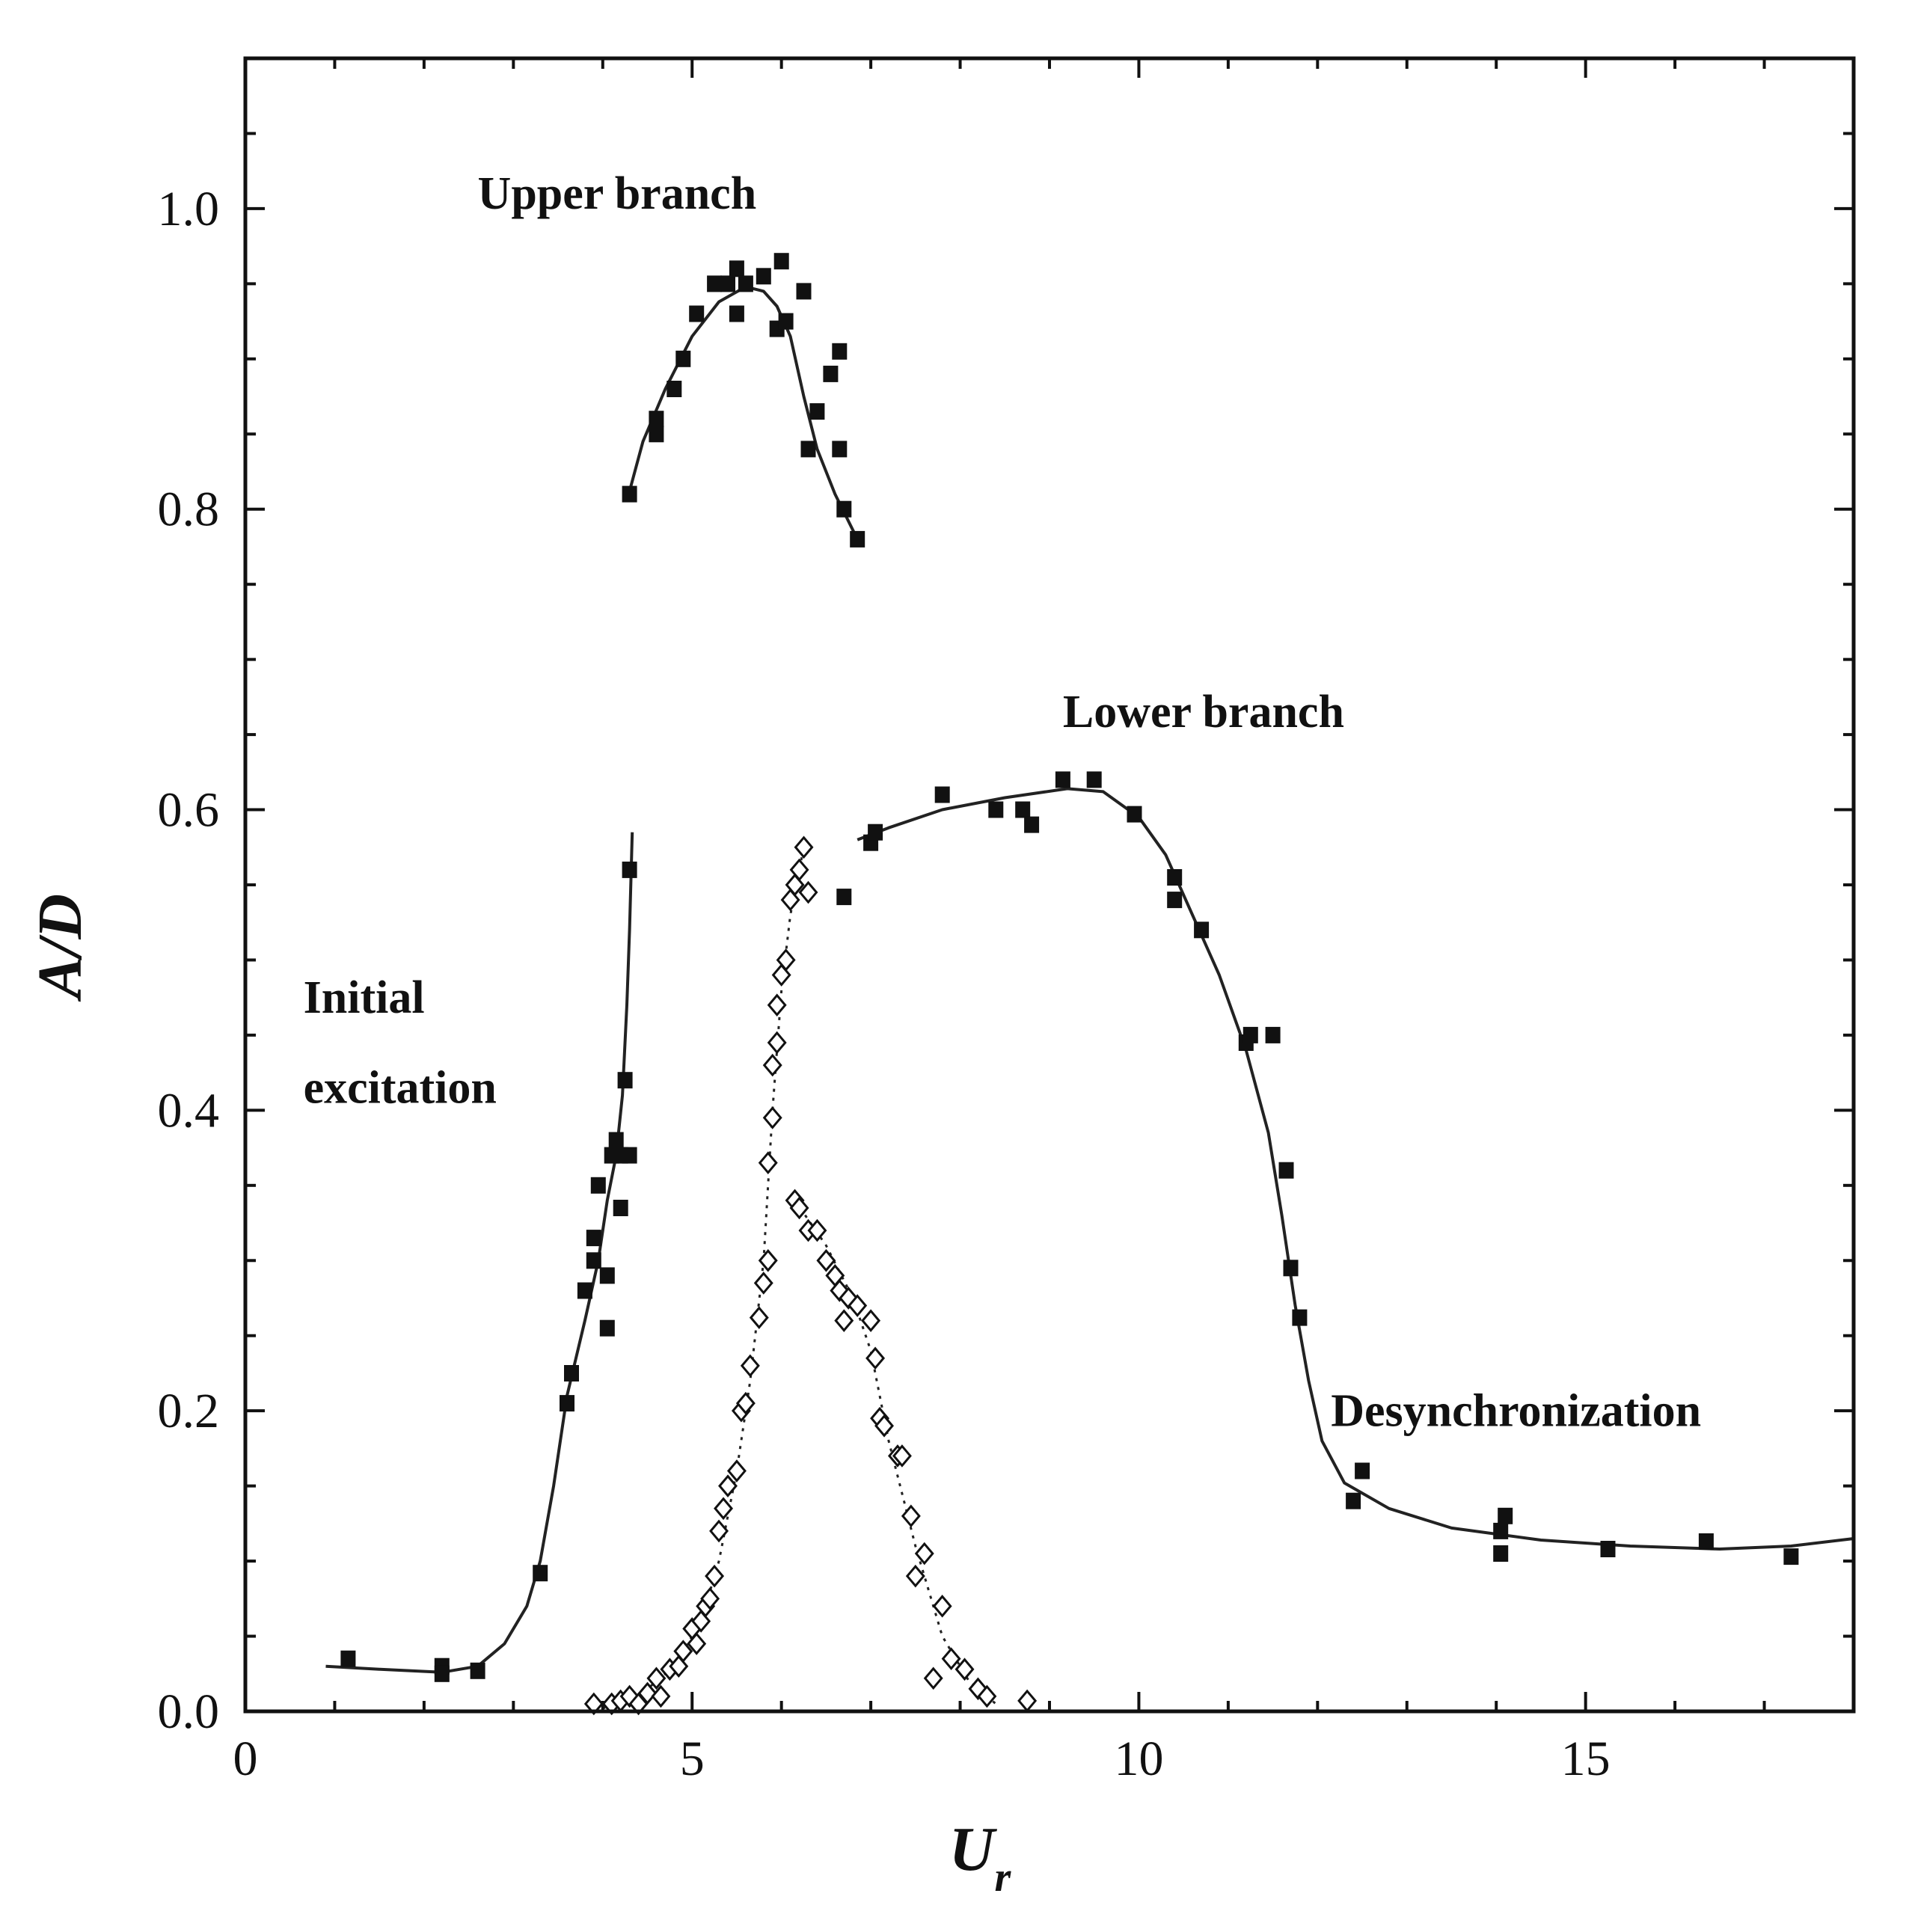 Image resolution: width=1909 pixels, height=1932 pixels. Describe the element at coordinates (973, 1849) in the screenshot. I see `x-axis-title-main: U` at that location.